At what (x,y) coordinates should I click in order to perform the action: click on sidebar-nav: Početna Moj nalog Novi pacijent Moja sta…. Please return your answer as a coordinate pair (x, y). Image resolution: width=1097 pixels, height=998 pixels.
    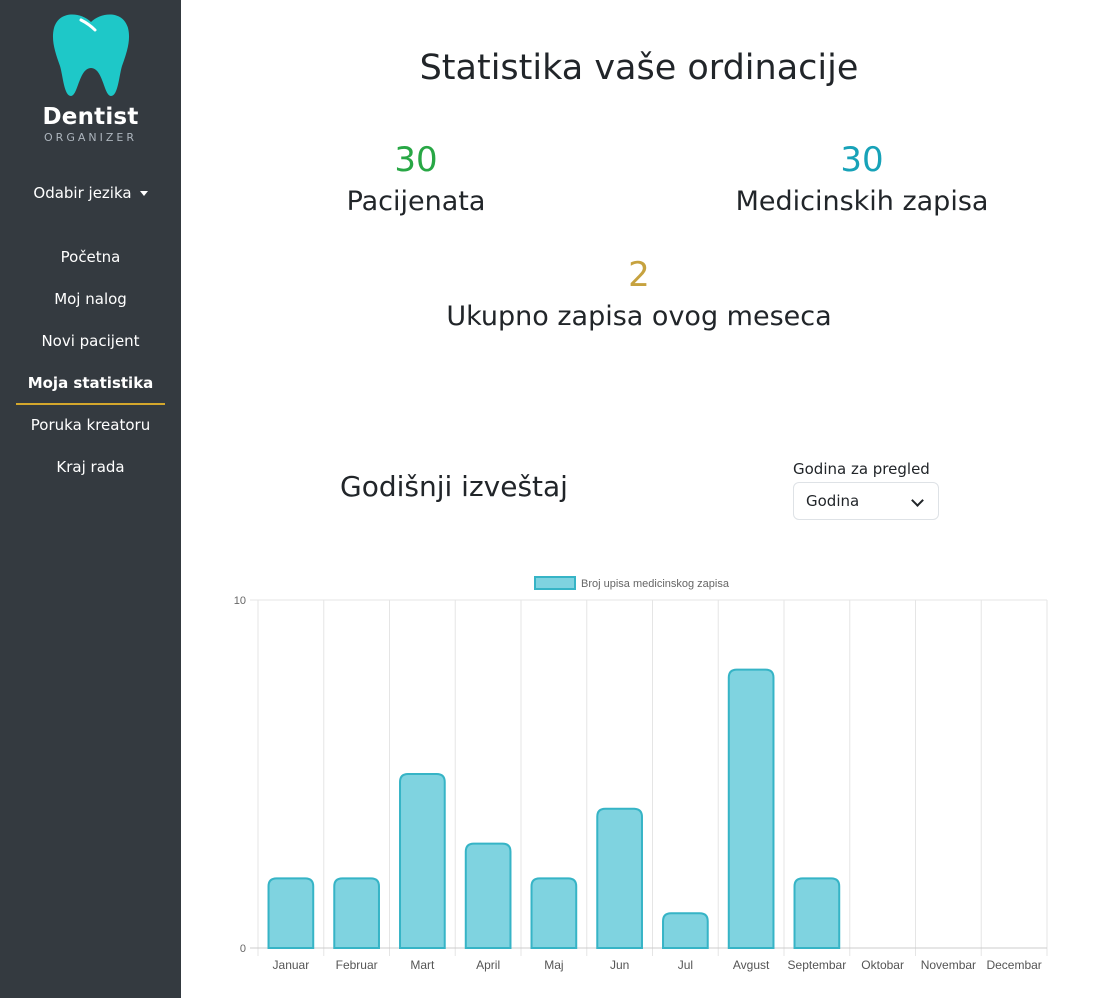
    Looking at the image, I should click on (90, 362).